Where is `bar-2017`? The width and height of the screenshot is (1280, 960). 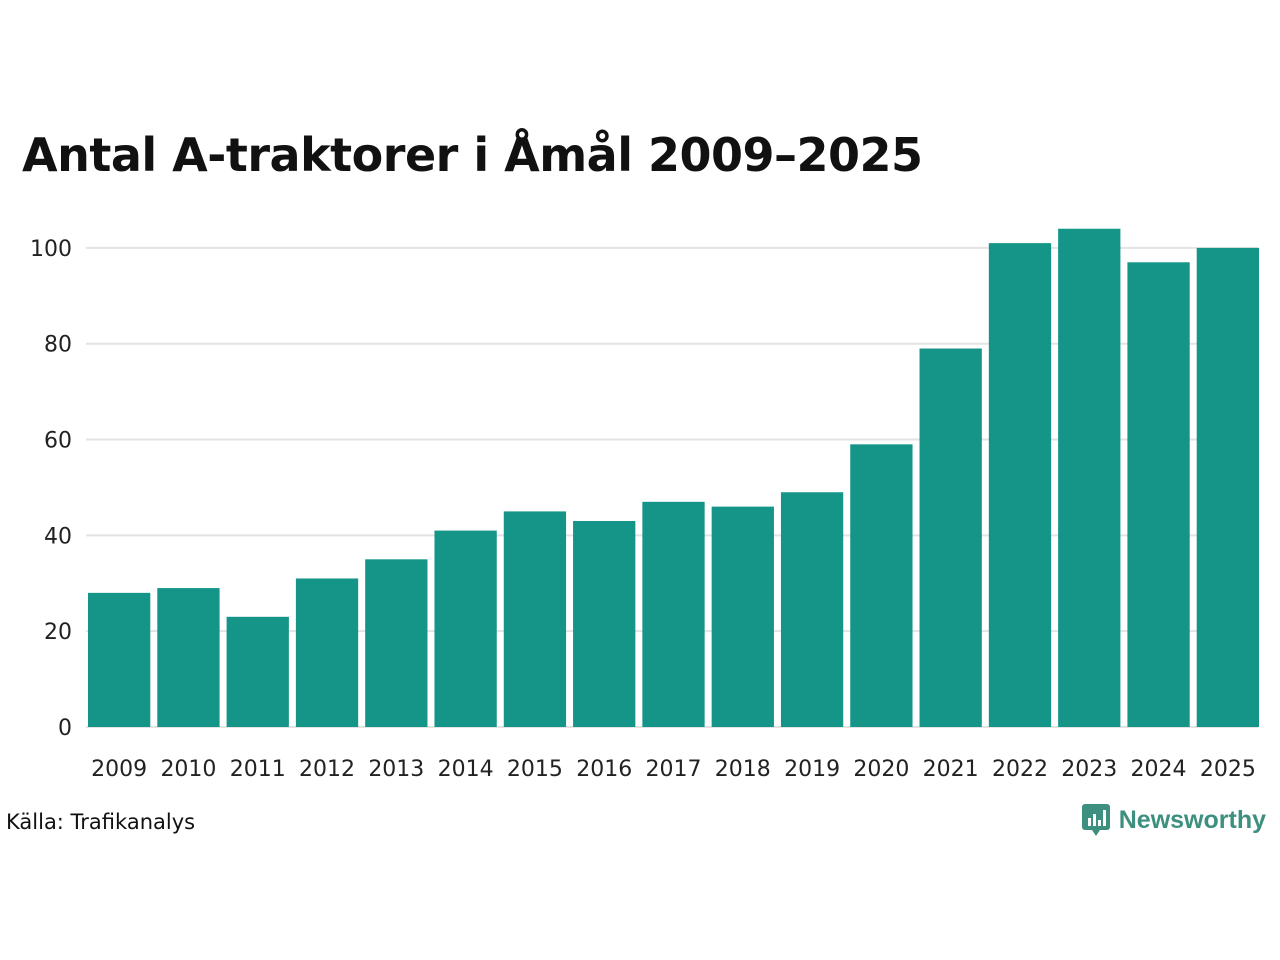 bar-2017 is located at coordinates (673, 614).